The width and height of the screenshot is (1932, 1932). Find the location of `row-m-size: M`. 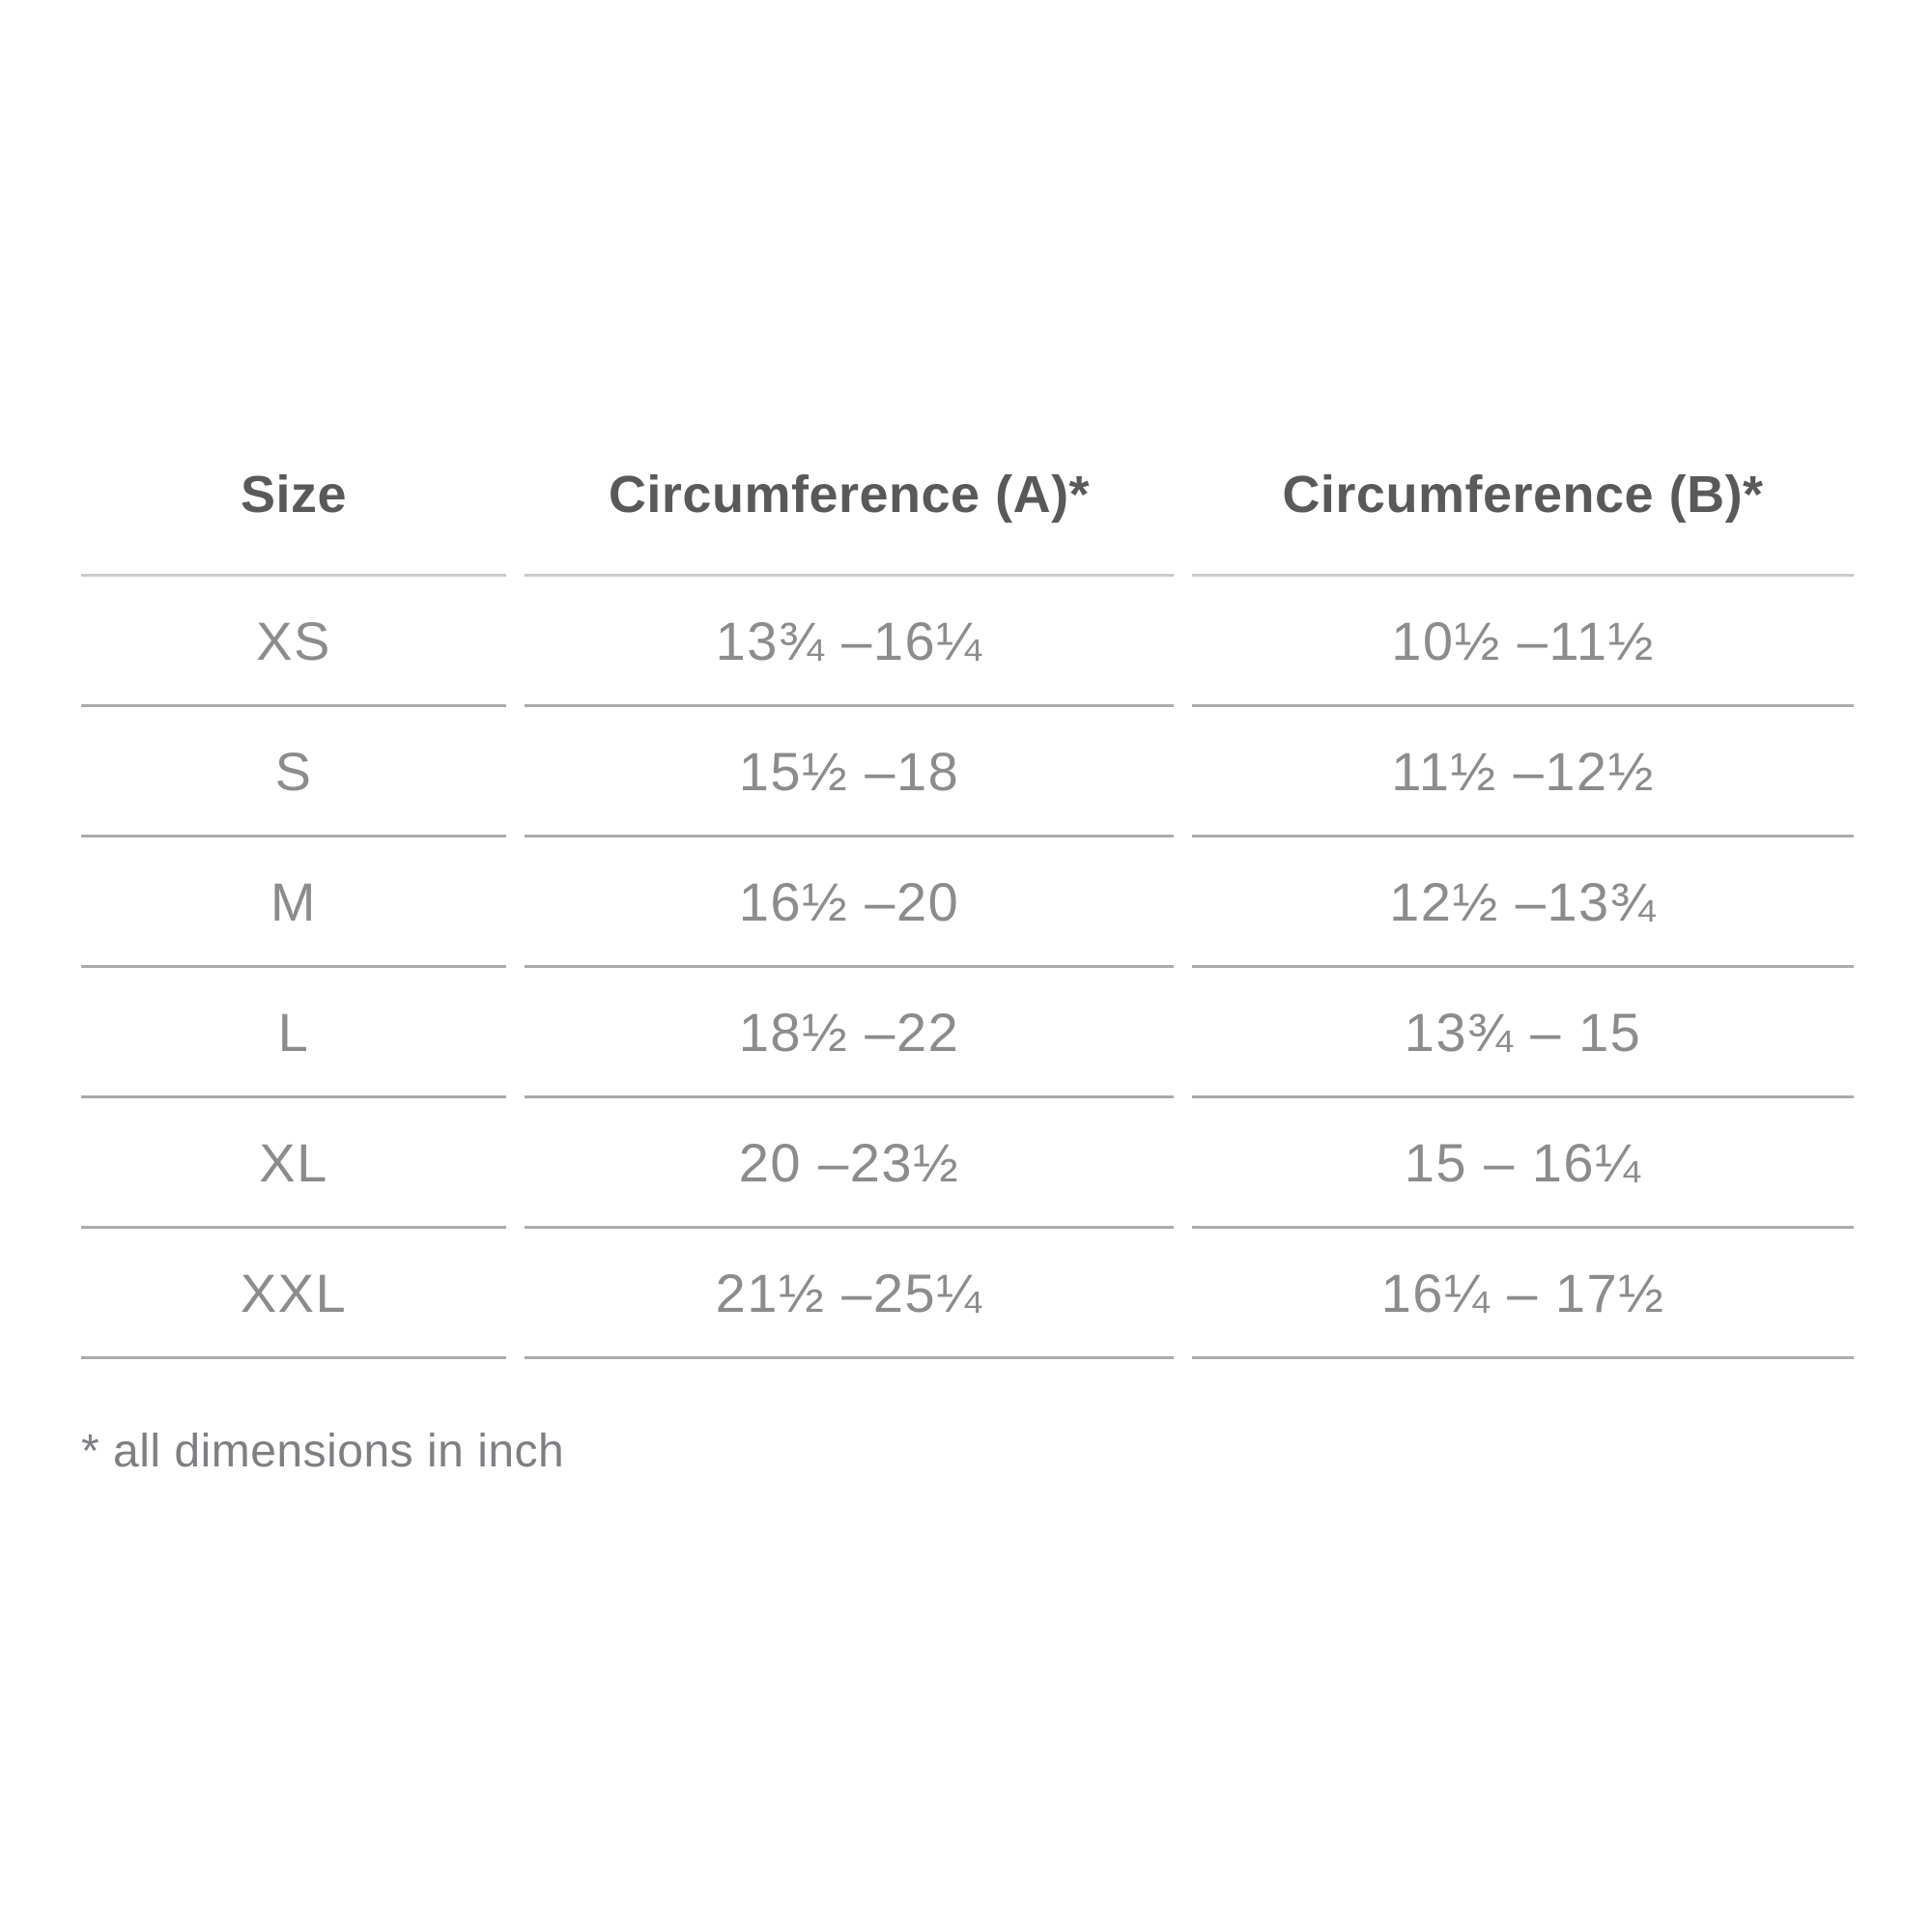

row-m-size: M is located at coordinates (293, 903).